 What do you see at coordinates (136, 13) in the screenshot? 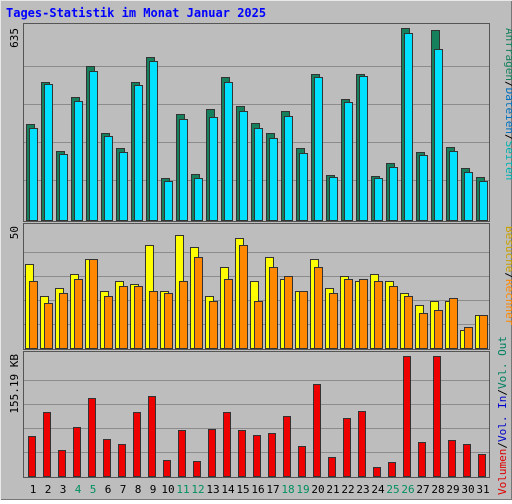
I see `chart-title: Tages-Statistik im Monat Januar 2025` at bounding box center [136, 13].